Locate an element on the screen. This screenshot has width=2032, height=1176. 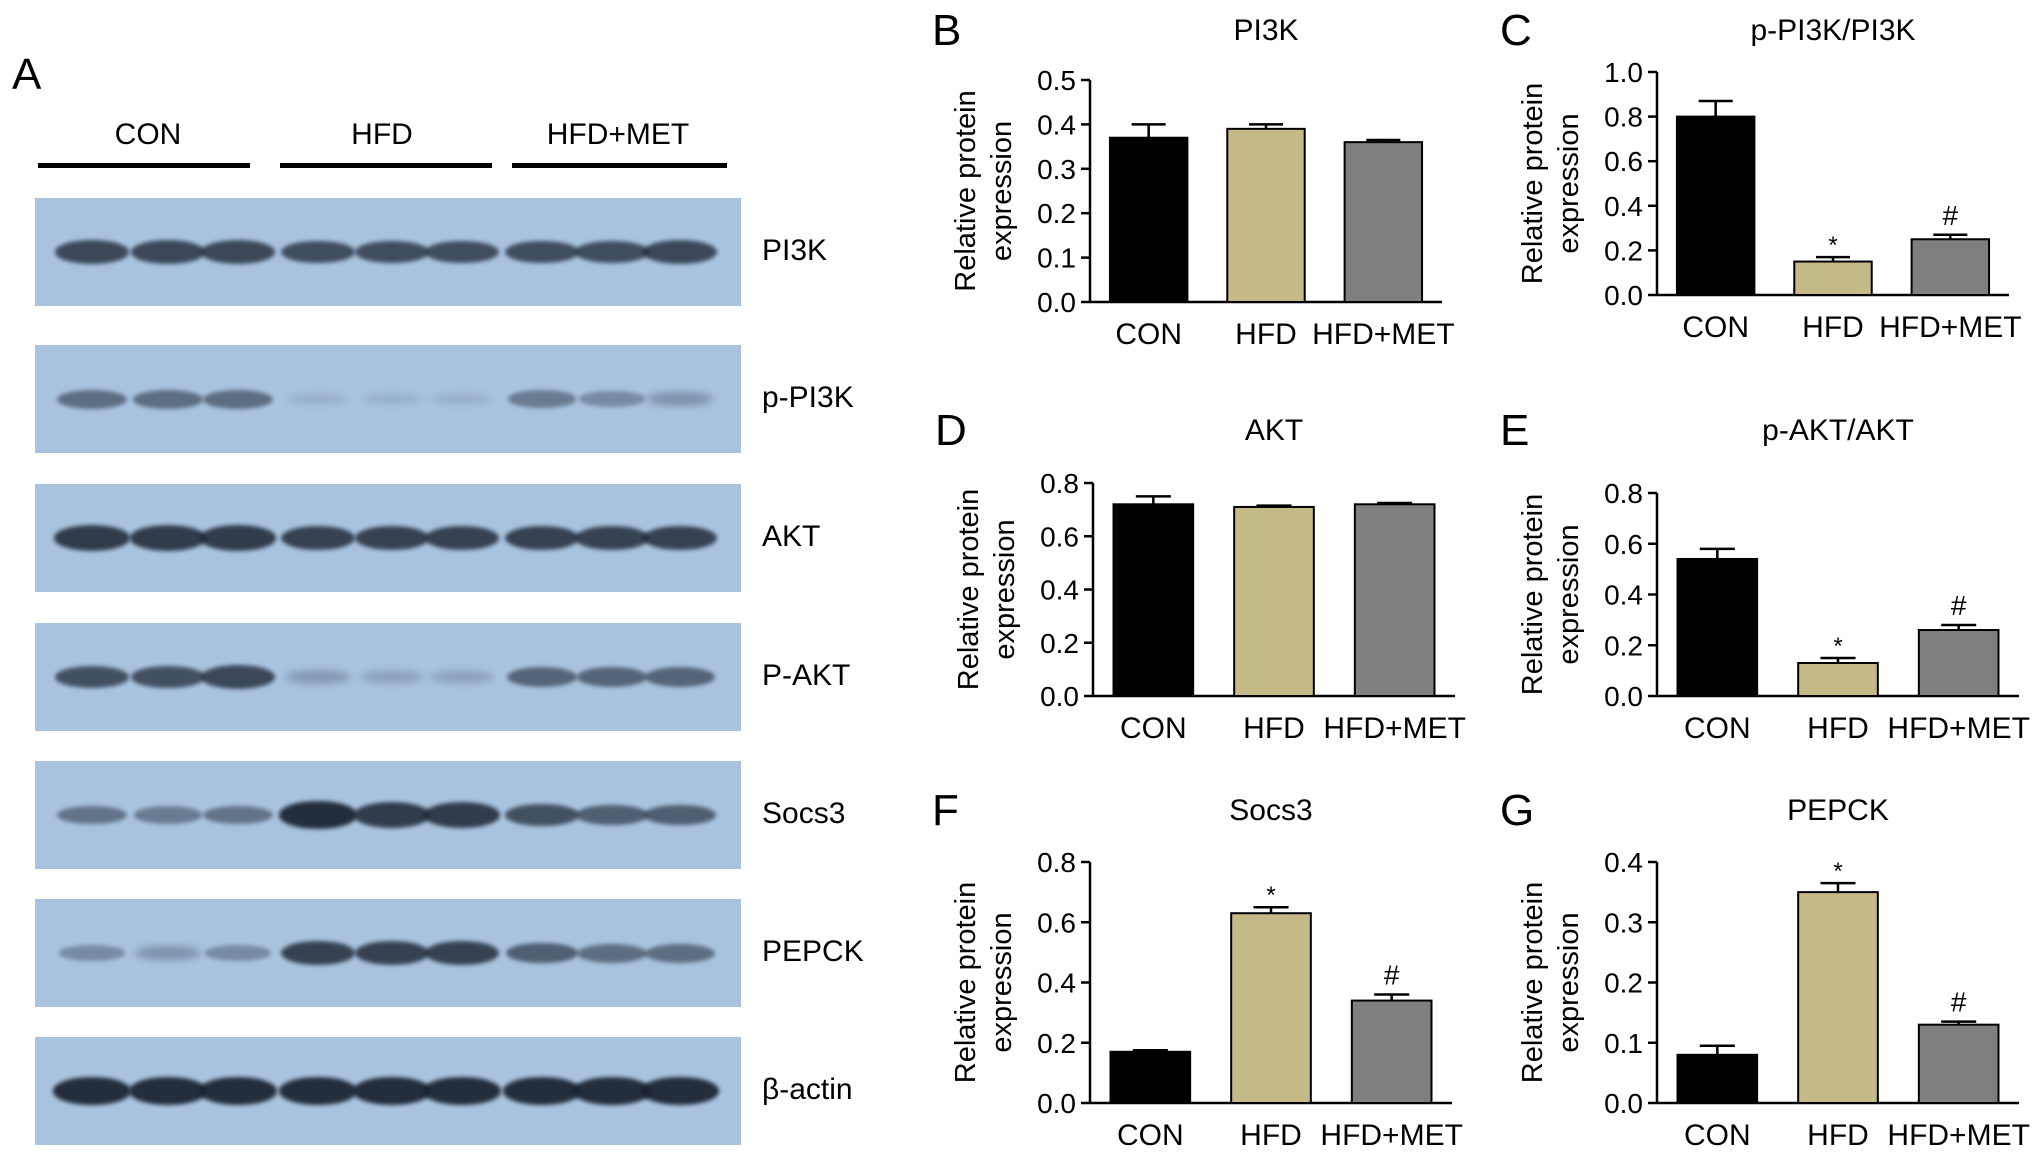
chart-e-ytick-label: 0.0 is located at coordinates (1623, 696).